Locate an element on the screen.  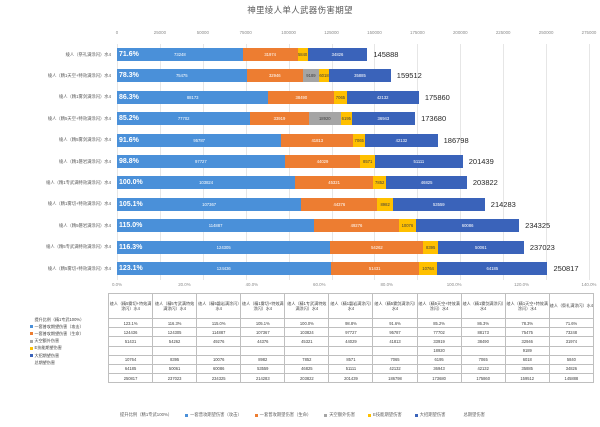
table-column-header: 绫人（精5磐岩满涂闪）水4 is located at coordinates (219, 306).